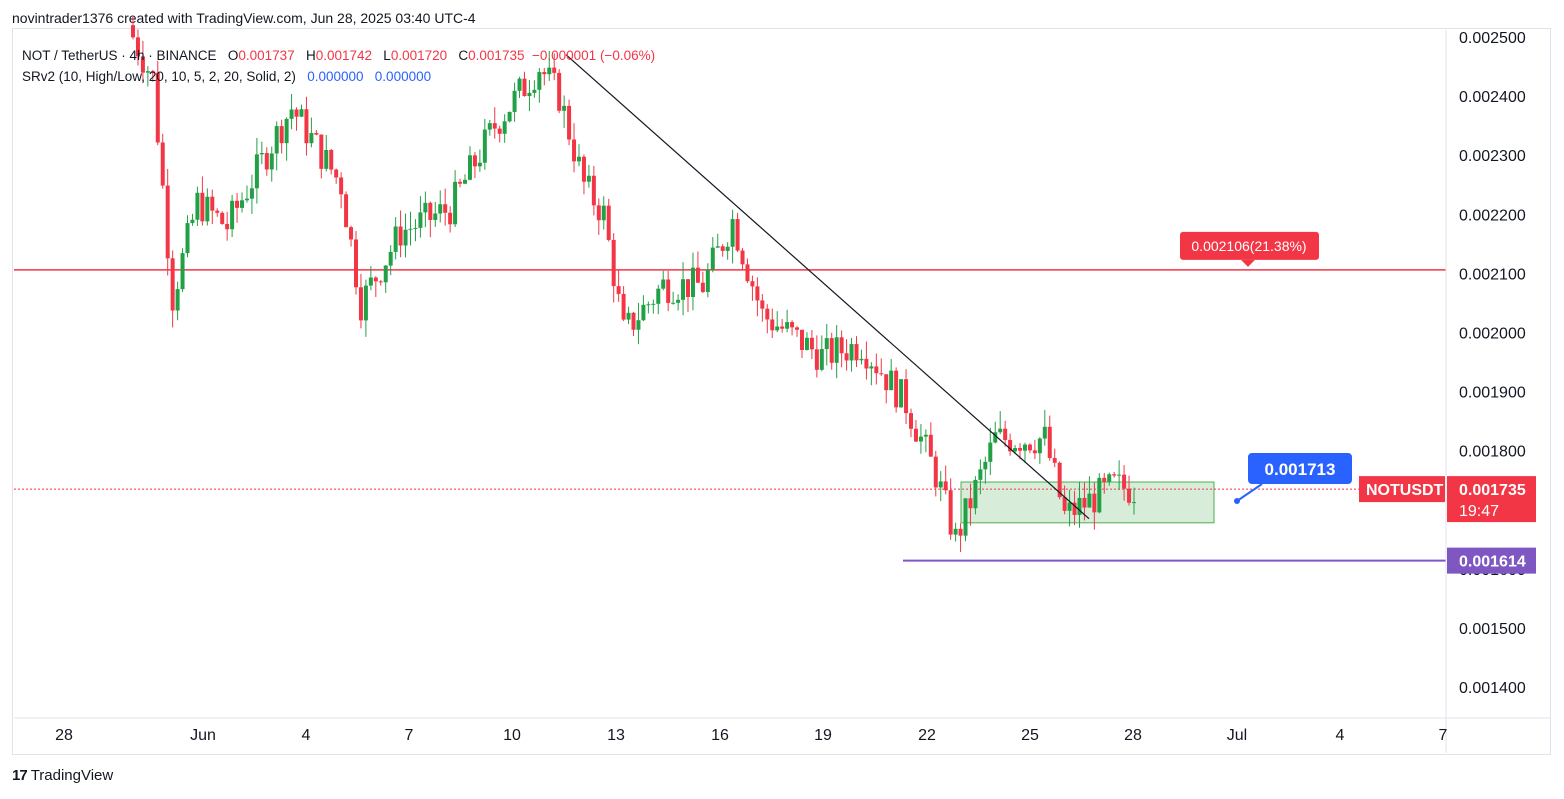 This screenshot has width=1564, height=799. I want to click on indicator-value-1: 0.000000, so click(335, 76).